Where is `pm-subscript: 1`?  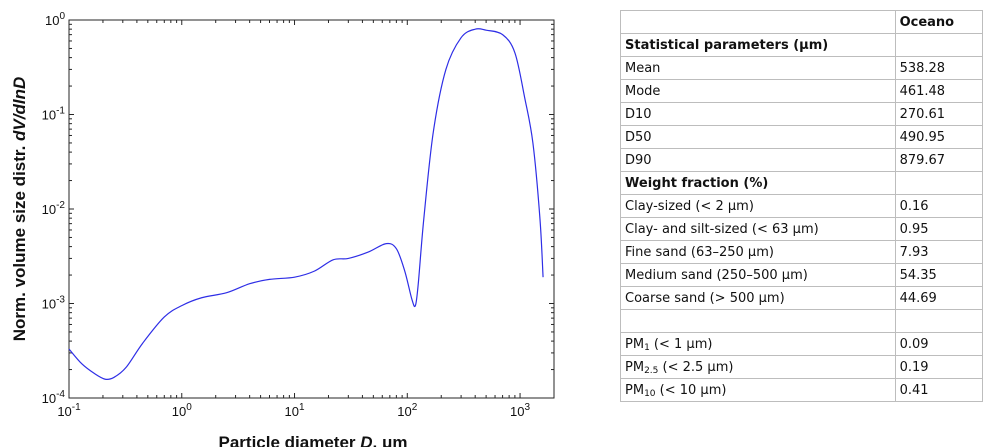 pm-subscript: 1 is located at coordinates (647, 347).